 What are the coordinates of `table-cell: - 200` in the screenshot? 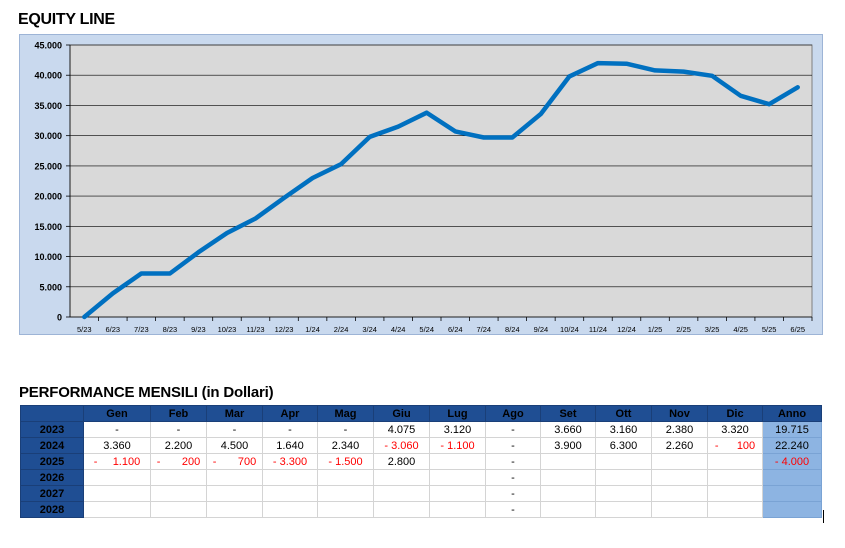 It's located at (178, 461).